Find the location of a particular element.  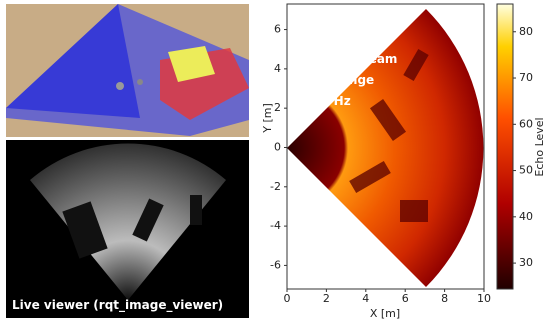

y-axis-label: Y [m] is located at coordinates (267, 118).